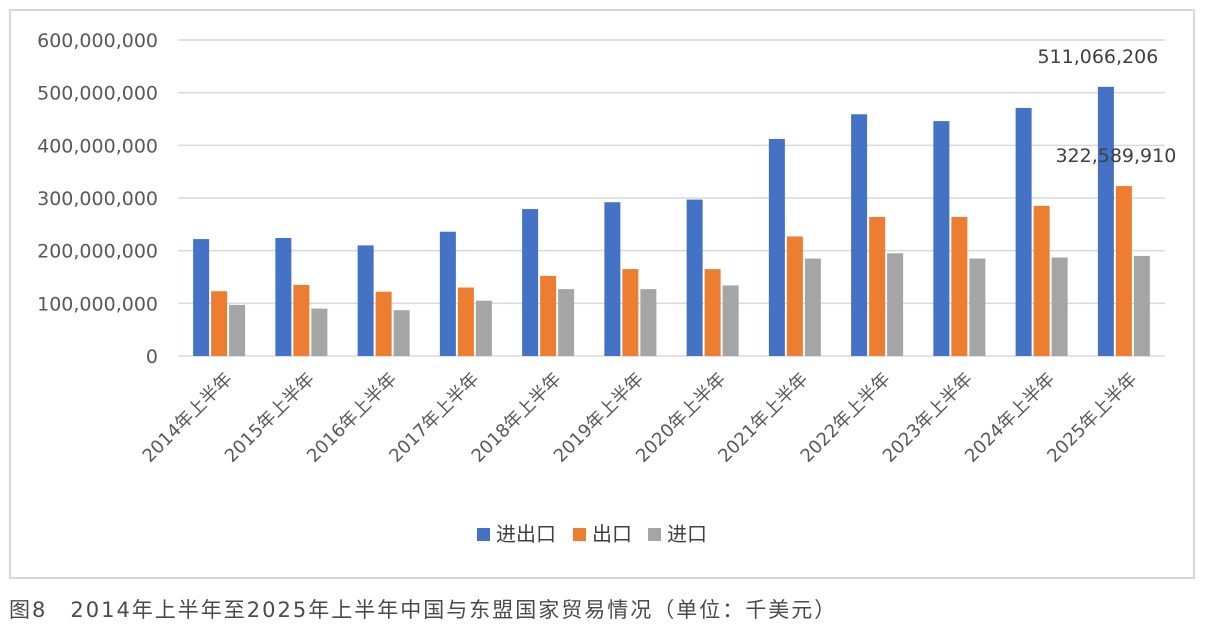 Image resolution: width=1209 pixels, height=641 pixels. What do you see at coordinates (201, 297) in the screenshot?
I see `bar-进出口-2014年上半年` at bounding box center [201, 297].